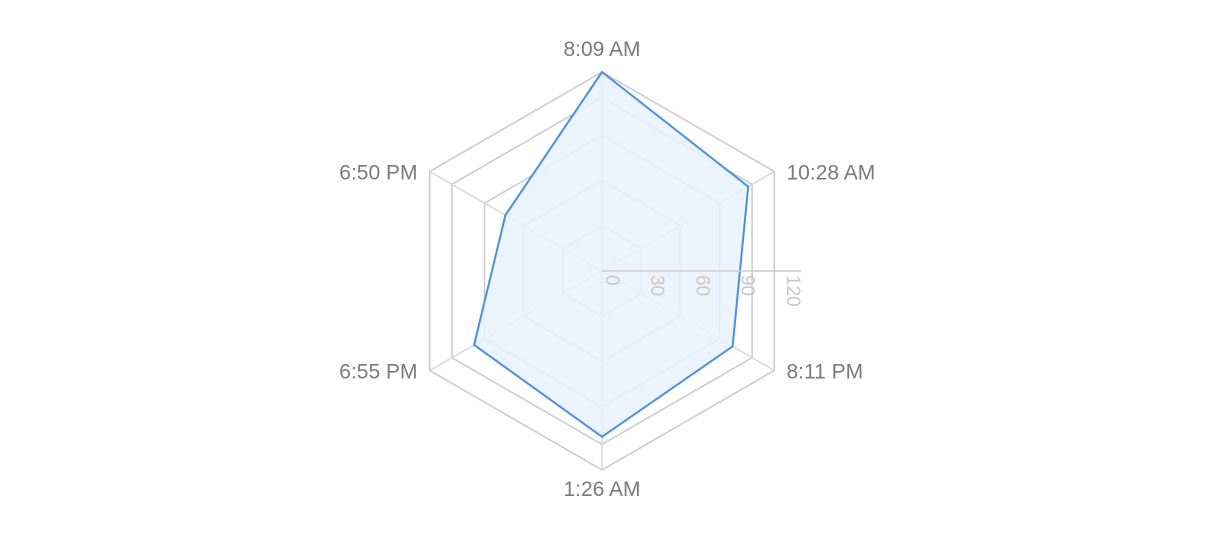 The height and width of the screenshot is (544, 1208). I want to click on category-label-3: 1:26 AM, so click(601, 489).